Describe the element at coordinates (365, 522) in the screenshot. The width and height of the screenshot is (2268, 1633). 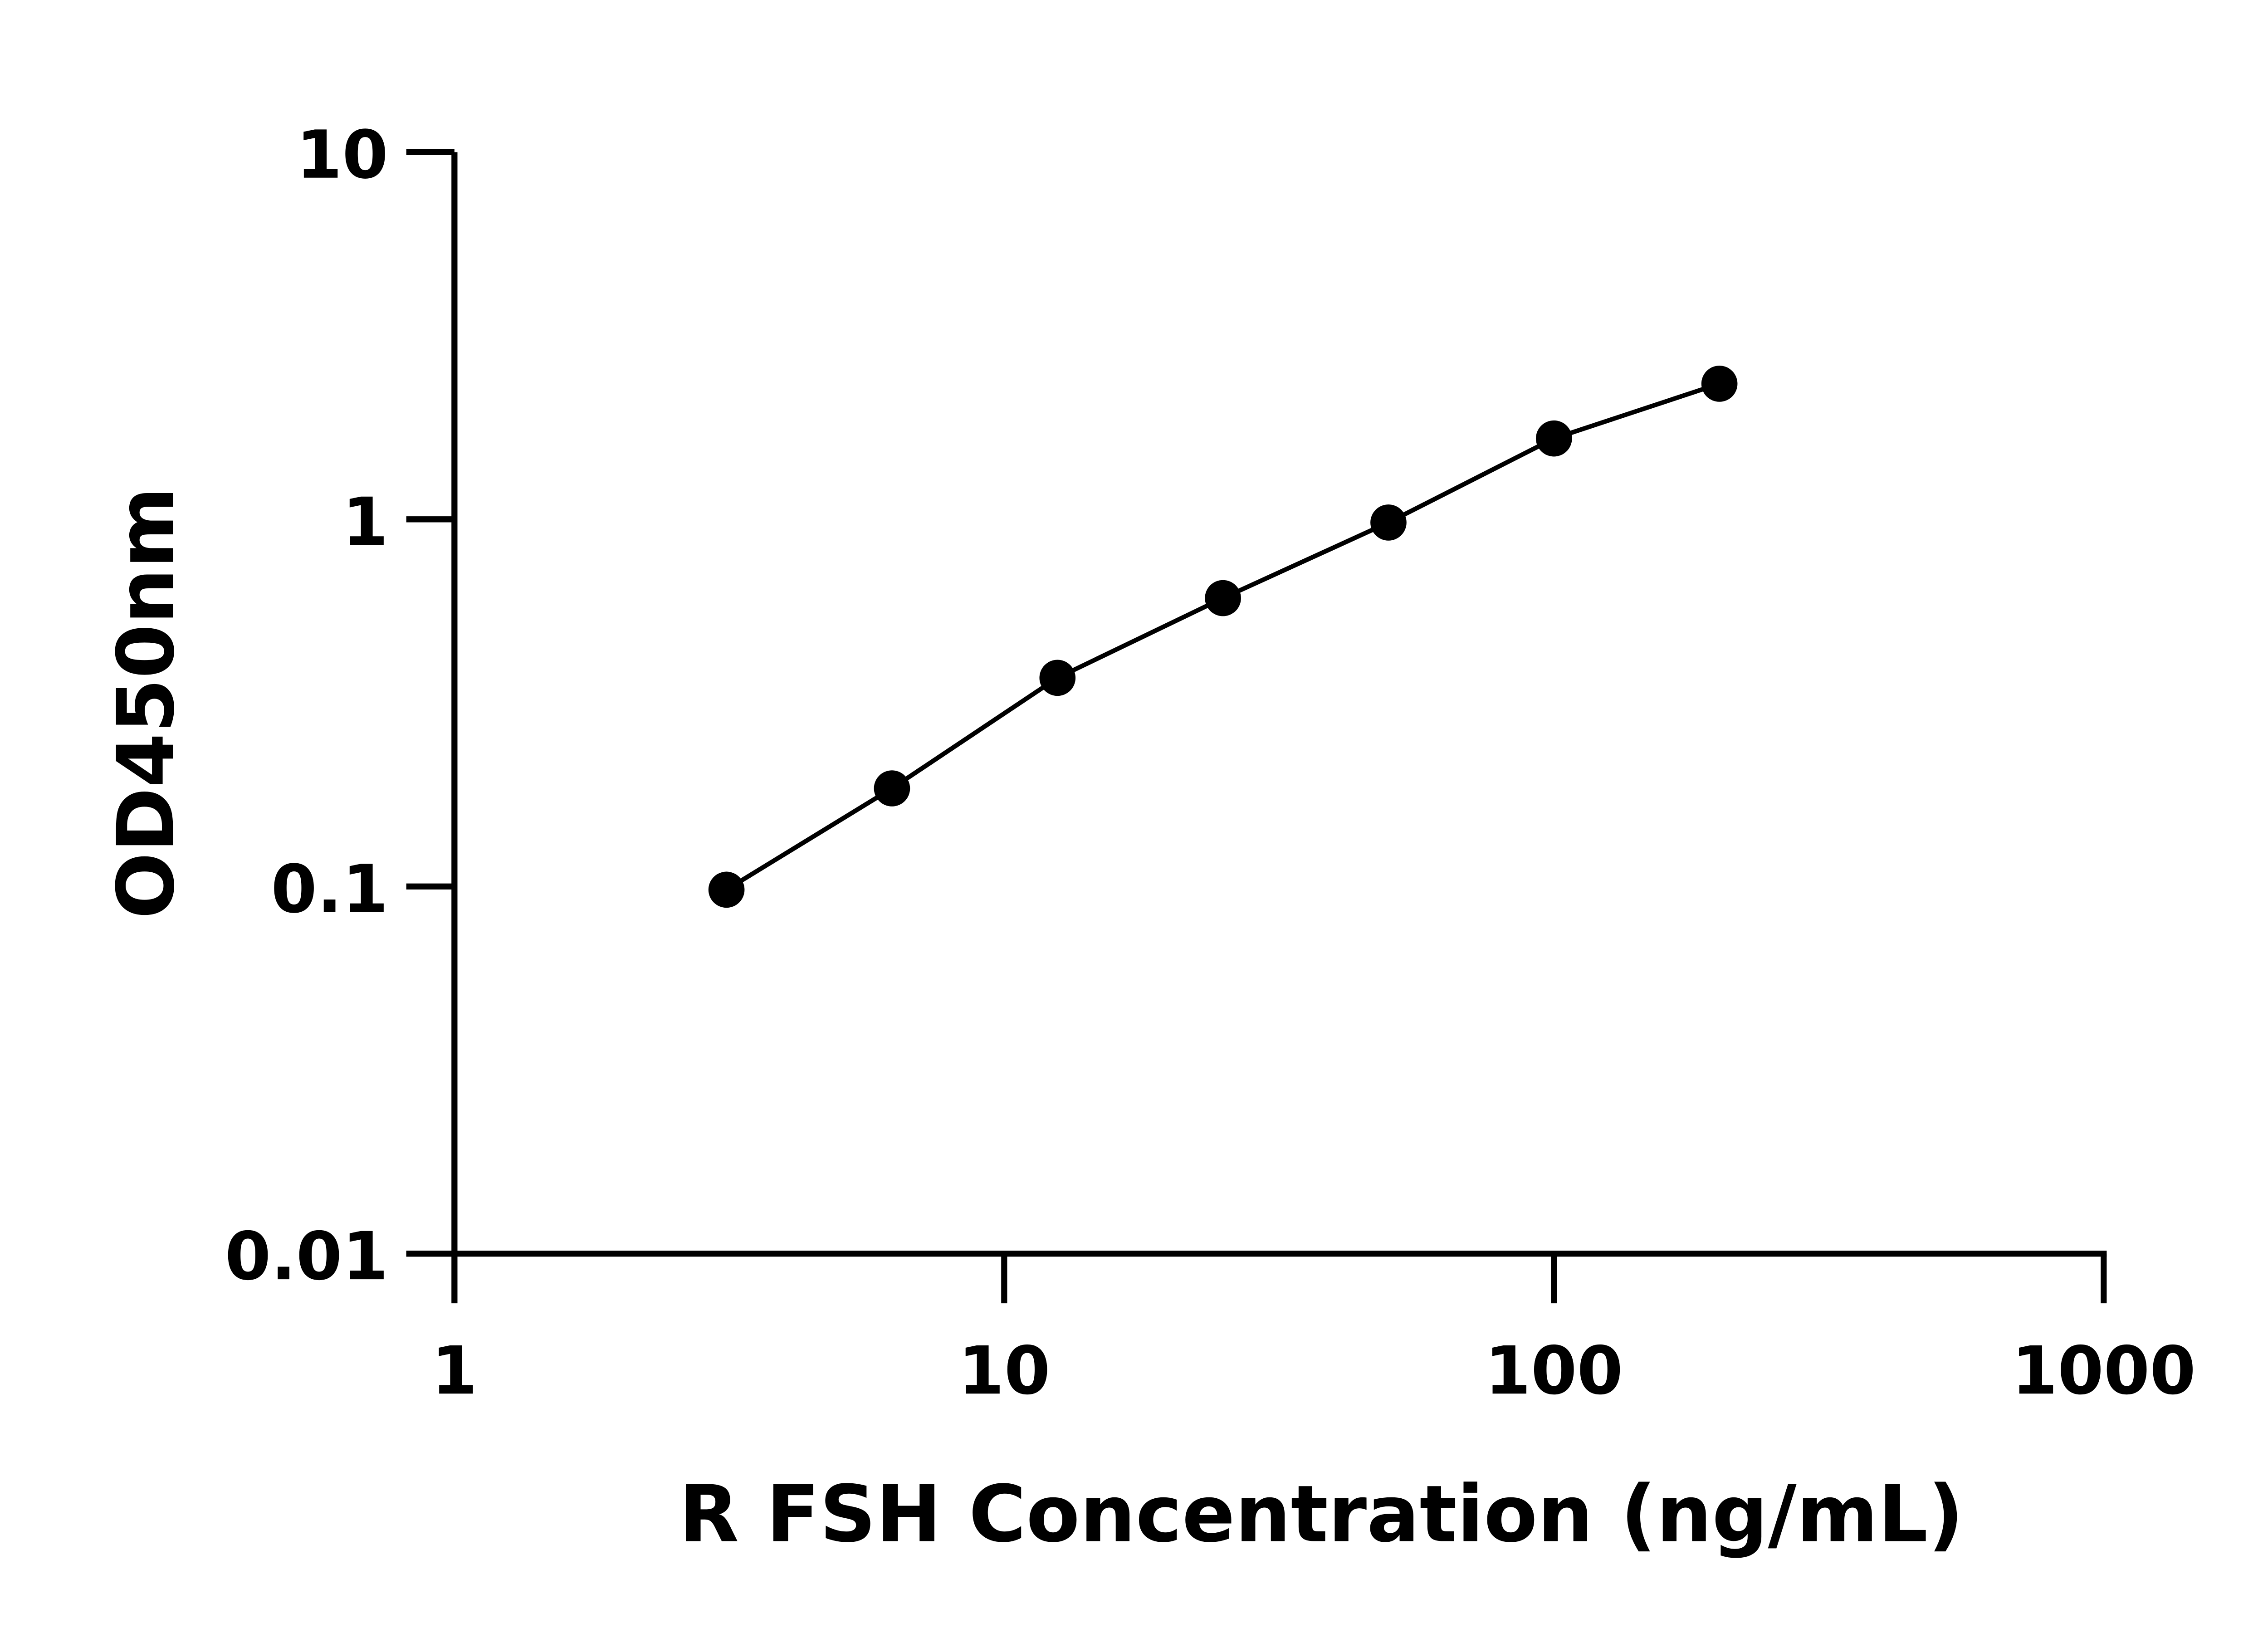
I see `y-tick-label: 1` at that location.